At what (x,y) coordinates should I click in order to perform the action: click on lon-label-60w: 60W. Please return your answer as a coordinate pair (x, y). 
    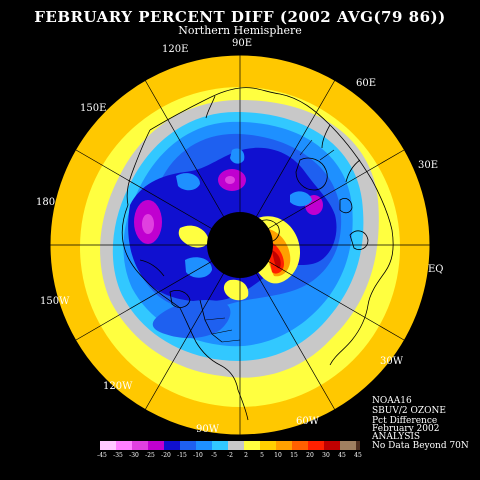
    Looking at the image, I should click on (308, 421).